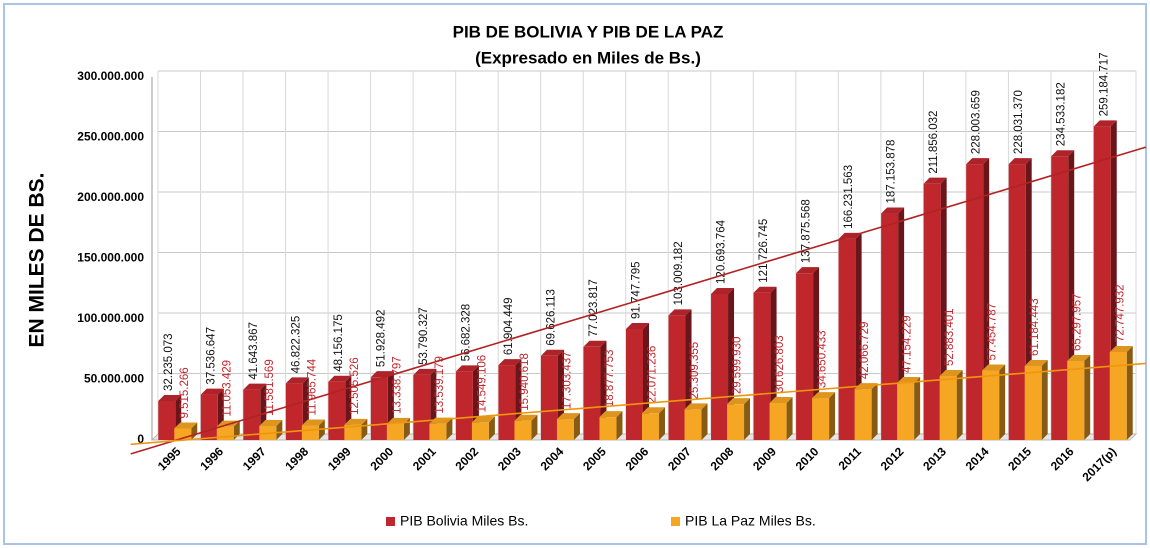 This screenshot has width=1150, height=548. Describe the element at coordinates (482, 384) in the screenshot. I see `value-label: 14.549.106` at that location.